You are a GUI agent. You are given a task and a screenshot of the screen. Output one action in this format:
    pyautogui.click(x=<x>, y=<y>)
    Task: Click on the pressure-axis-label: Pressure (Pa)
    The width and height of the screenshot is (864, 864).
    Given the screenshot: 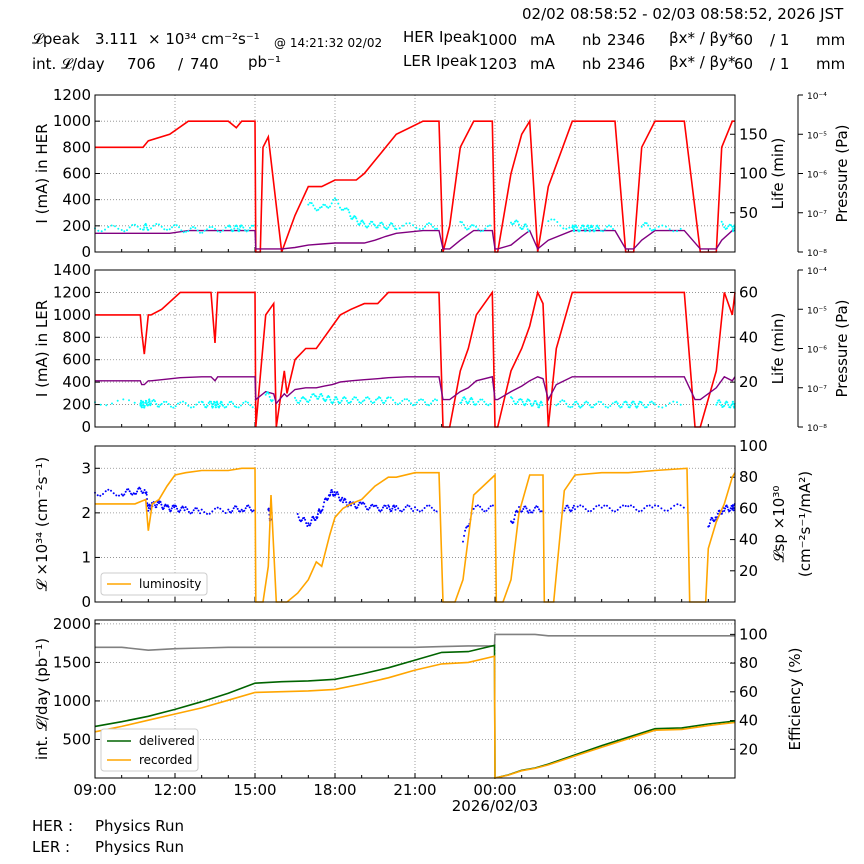 What is the action you would take?
    pyautogui.click(x=842, y=348)
    